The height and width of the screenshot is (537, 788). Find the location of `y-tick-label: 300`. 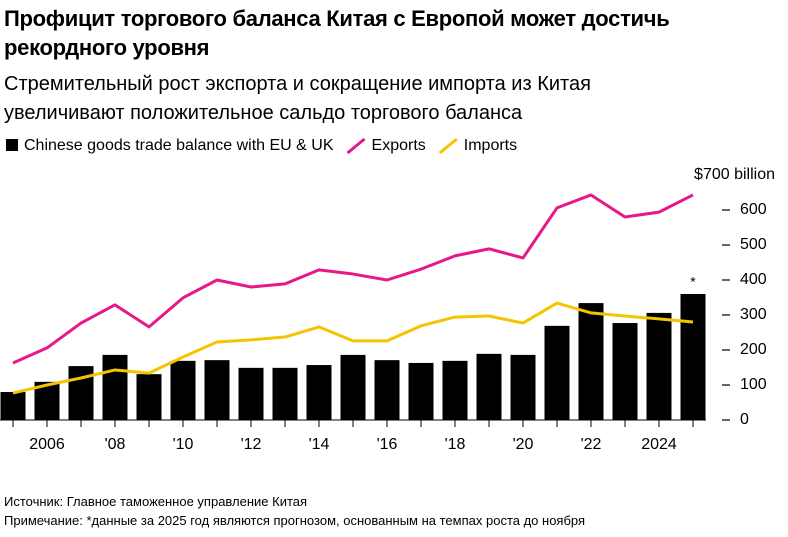

y-tick-label: 300 is located at coordinates (753, 314).